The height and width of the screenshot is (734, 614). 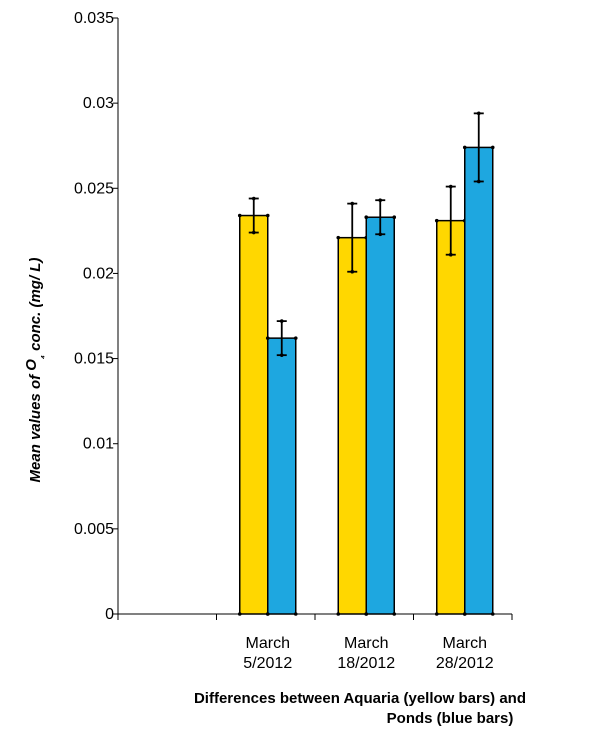 What do you see at coordinates (366, 663) in the screenshot?
I see `x-tick-label: 18/2012` at bounding box center [366, 663].